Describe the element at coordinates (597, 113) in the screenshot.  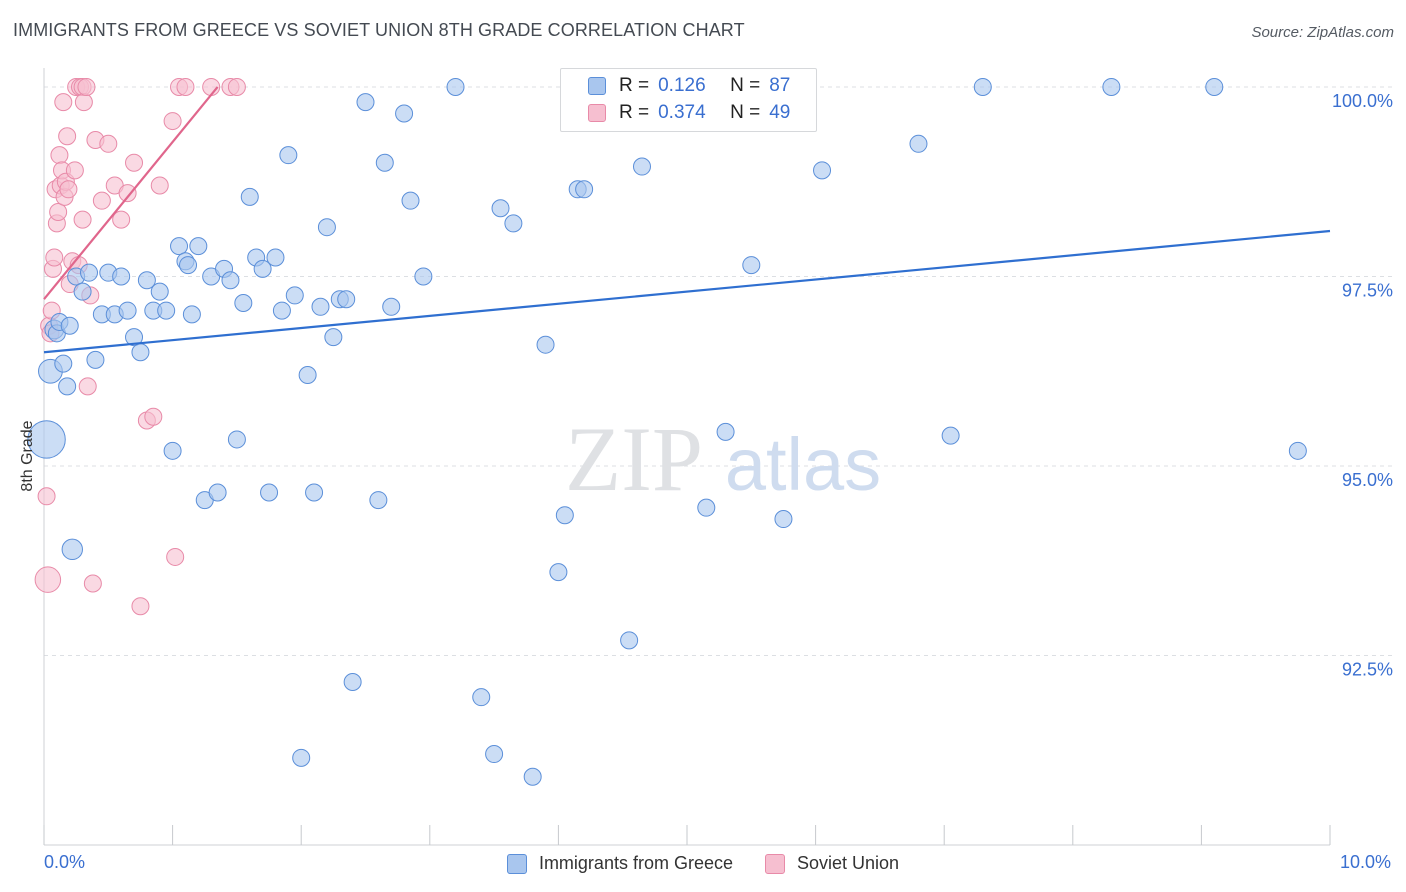
I see `soviet-swatch` at that location.